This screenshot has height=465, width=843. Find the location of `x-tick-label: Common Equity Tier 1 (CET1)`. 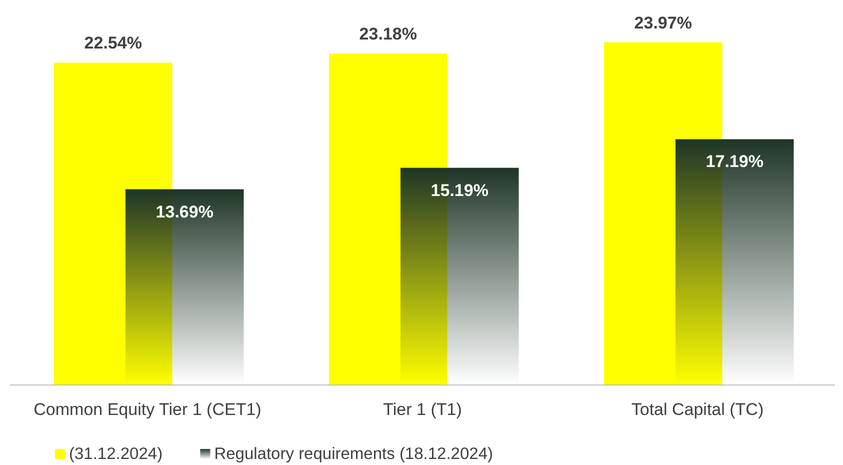

x-tick-label: Common Equity Tier 1 (CET1) is located at coordinates (148, 409).